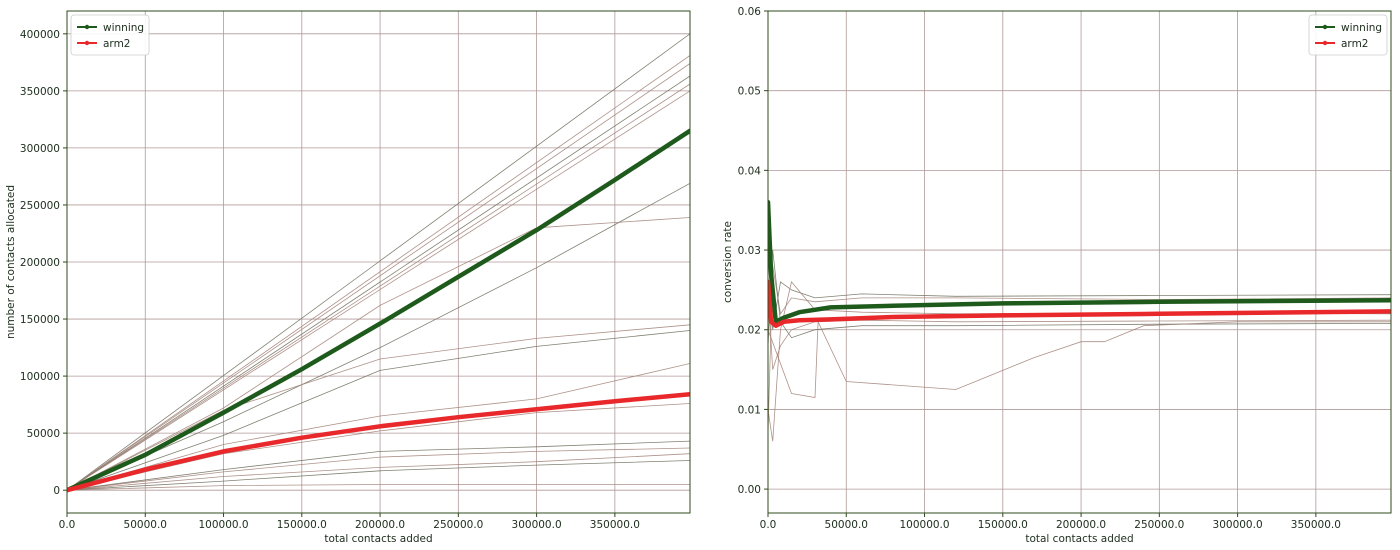 This screenshot has width=1400, height=550. What do you see at coordinates (40, 206) in the screenshot?
I see `y-tick-label: 250000` at bounding box center [40, 206].